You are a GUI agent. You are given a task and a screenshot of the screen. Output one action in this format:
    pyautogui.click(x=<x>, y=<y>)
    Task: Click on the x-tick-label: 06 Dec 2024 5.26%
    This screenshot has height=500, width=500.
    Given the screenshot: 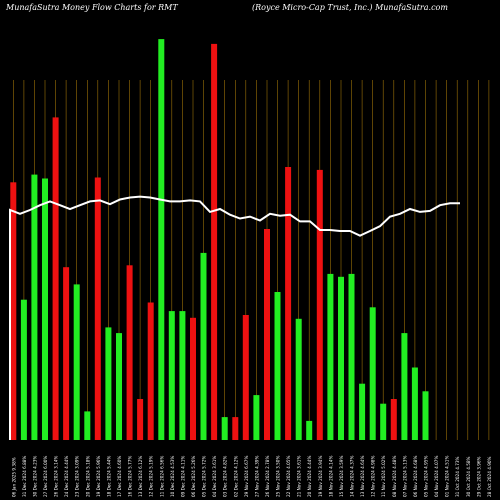 What is the action you would take?
    pyautogui.click(x=193, y=476)
    